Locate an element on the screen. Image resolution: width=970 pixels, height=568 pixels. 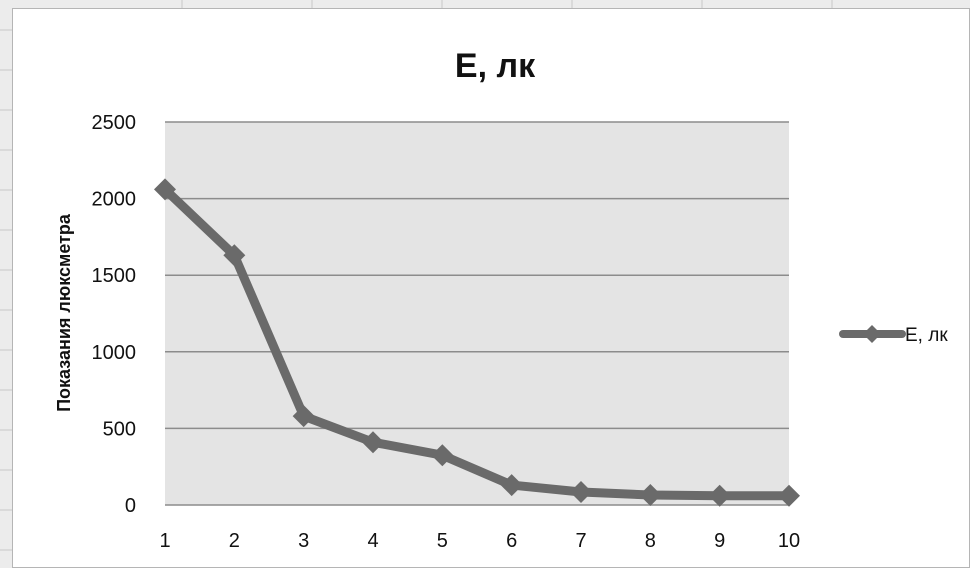
y-tick-label: 1500 is located at coordinates (114, 276).